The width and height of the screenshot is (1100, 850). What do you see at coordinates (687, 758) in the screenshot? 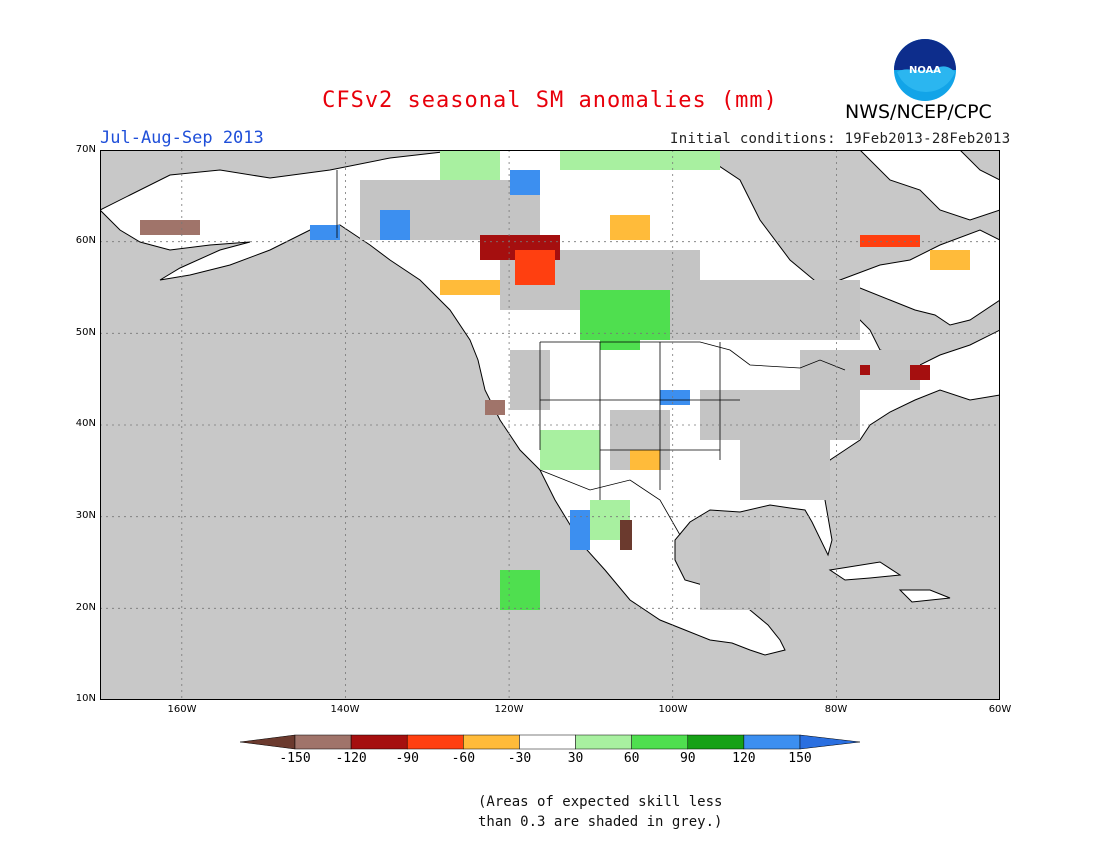
I see `colorbar-tick-label: 90` at bounding box center [687, 758].